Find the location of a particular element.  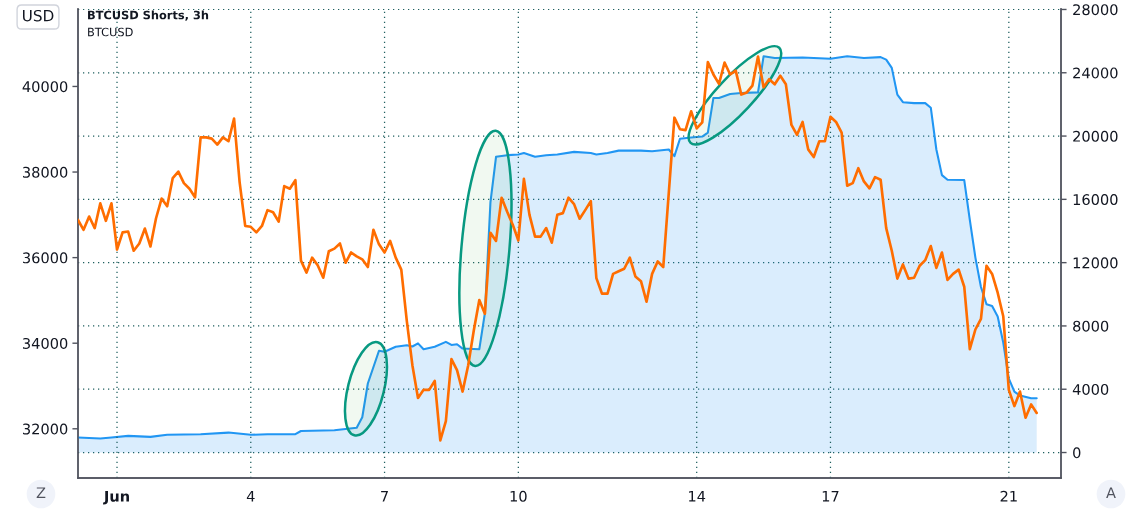

x-tick-label: 10 is located at coordinates (518, 496).